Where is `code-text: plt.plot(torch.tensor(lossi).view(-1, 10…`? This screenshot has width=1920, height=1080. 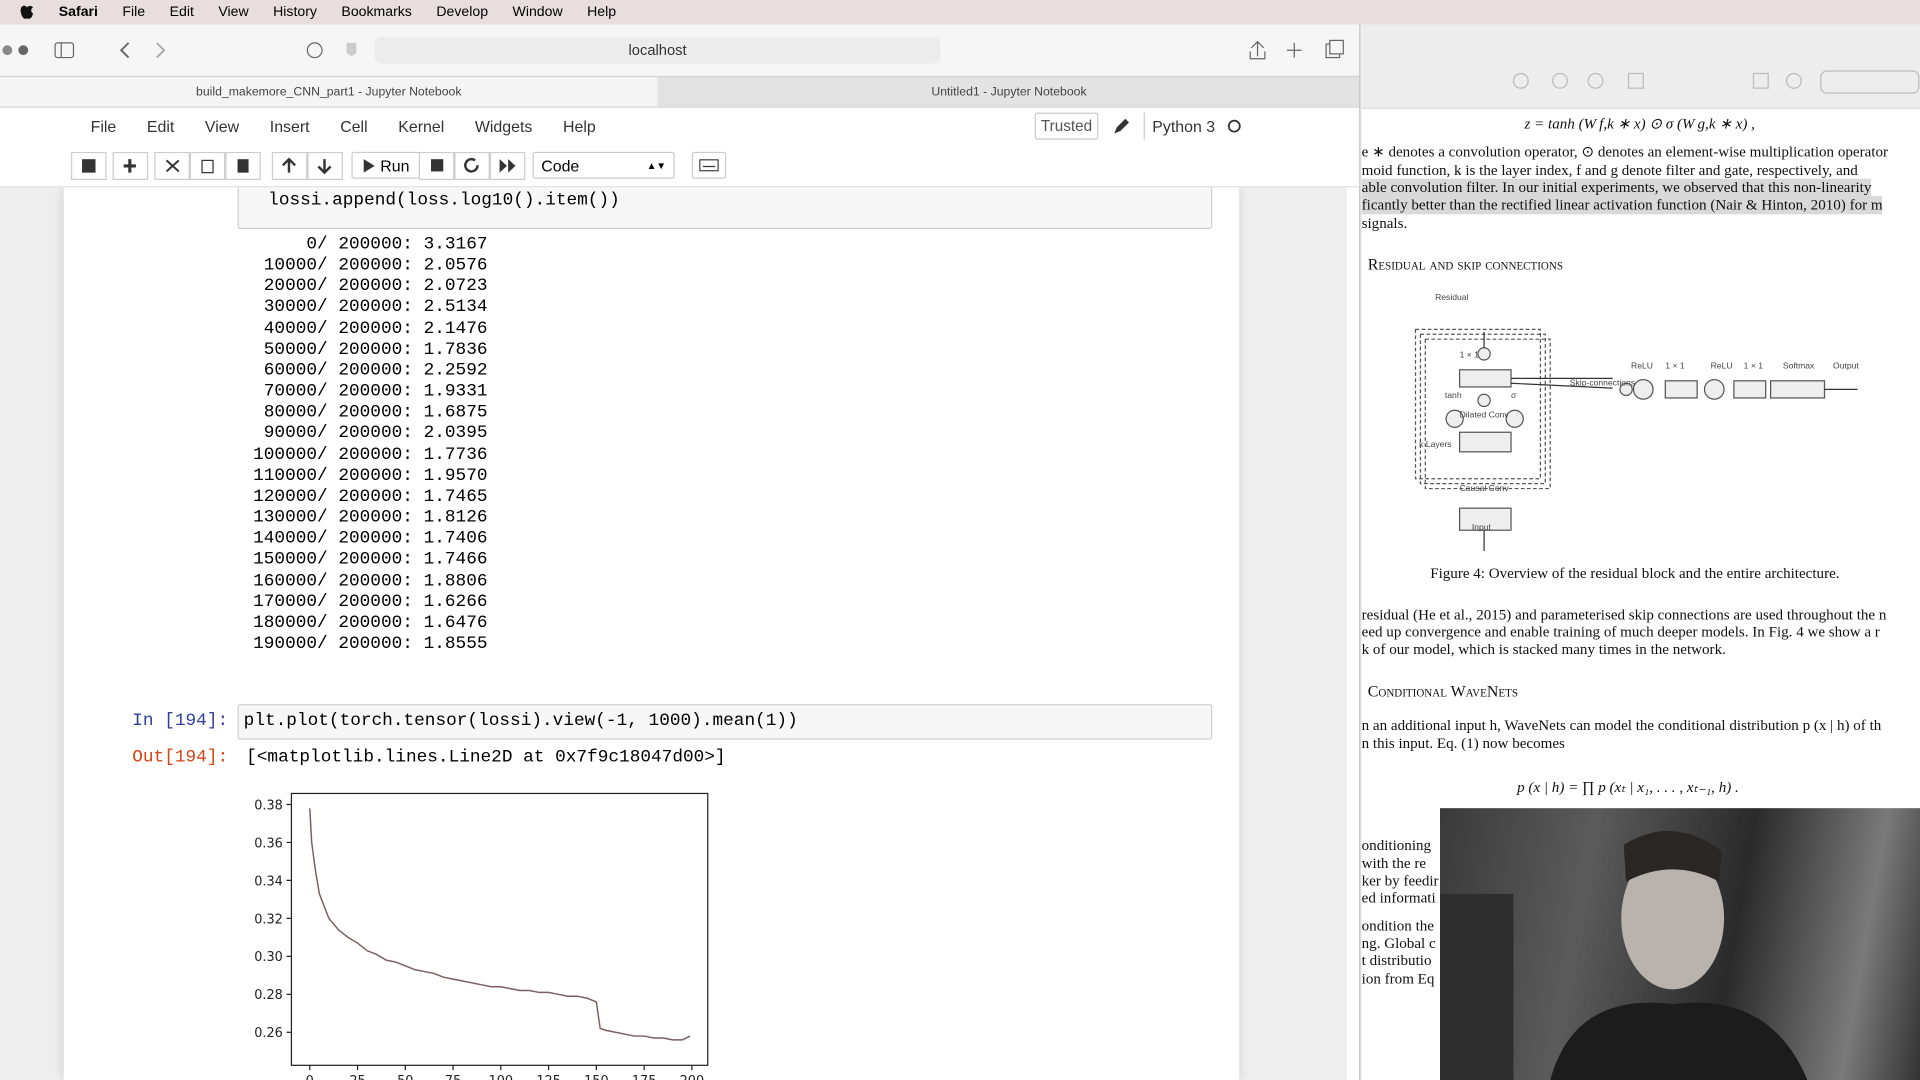 code-text: plt.plot(torch.tensor(lossi).view(-1, 10… is located at coordinates (520, 721).